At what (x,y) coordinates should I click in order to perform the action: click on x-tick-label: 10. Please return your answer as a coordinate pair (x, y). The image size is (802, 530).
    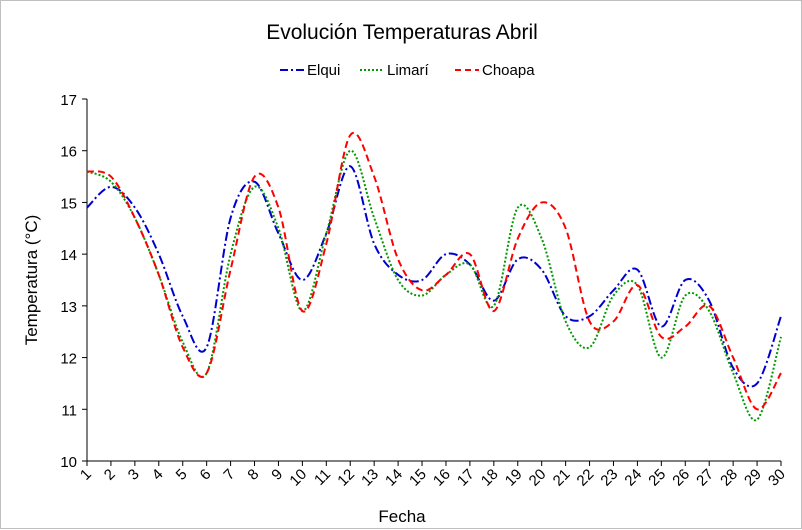
    Looking at the image, I should click on (298, 478).